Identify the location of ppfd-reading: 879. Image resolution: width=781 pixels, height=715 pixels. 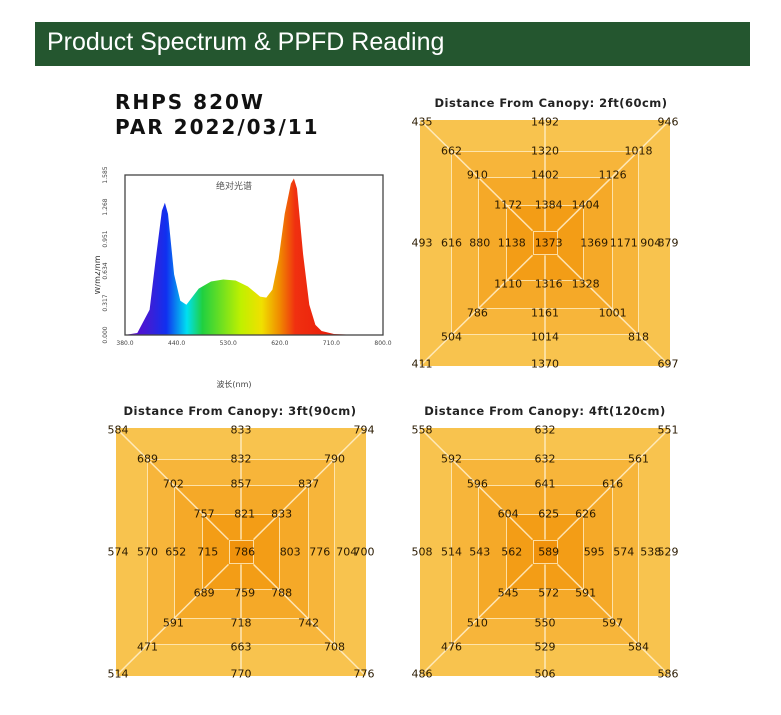
(668, 243).